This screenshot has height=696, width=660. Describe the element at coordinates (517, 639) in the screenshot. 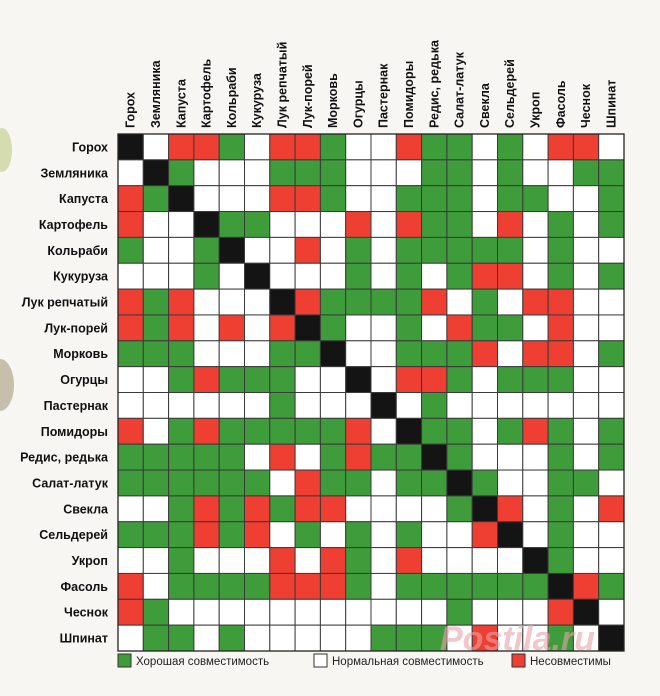

I see `watermark-text: Postila.ru` at that location.